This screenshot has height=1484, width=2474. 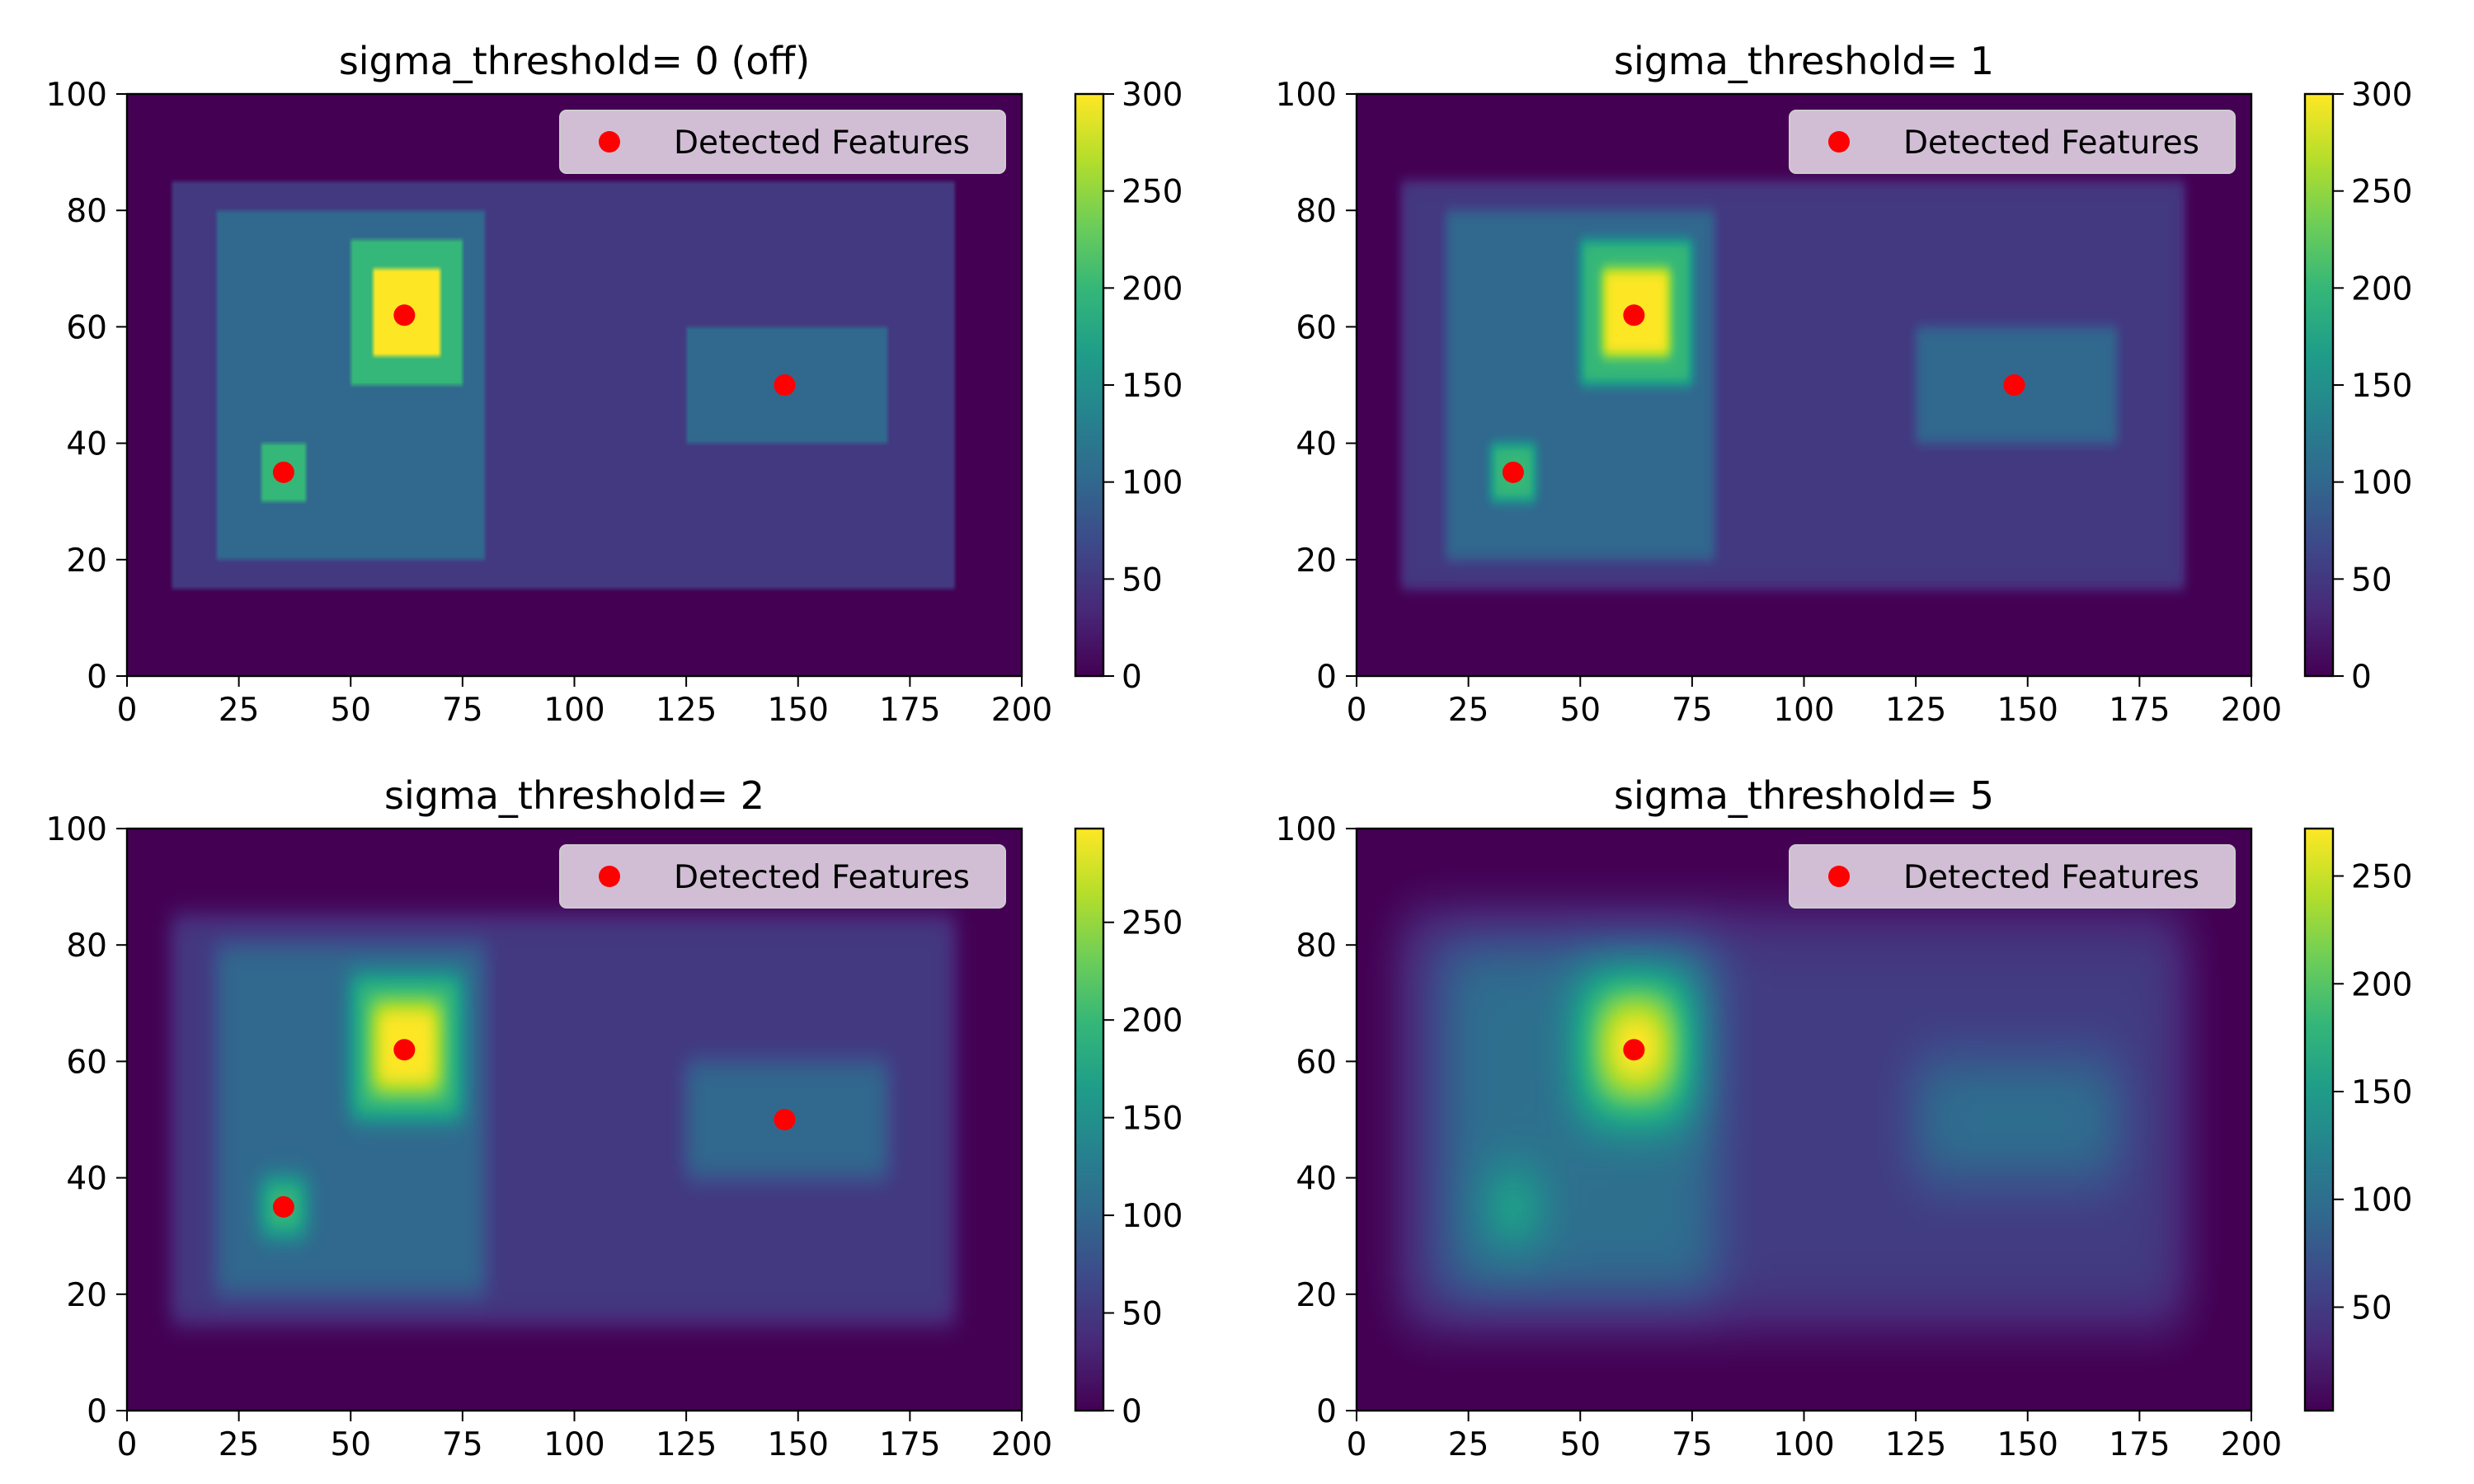 I want to click on colorbar-tick-label: 50, so click(x=2371, y=1308).